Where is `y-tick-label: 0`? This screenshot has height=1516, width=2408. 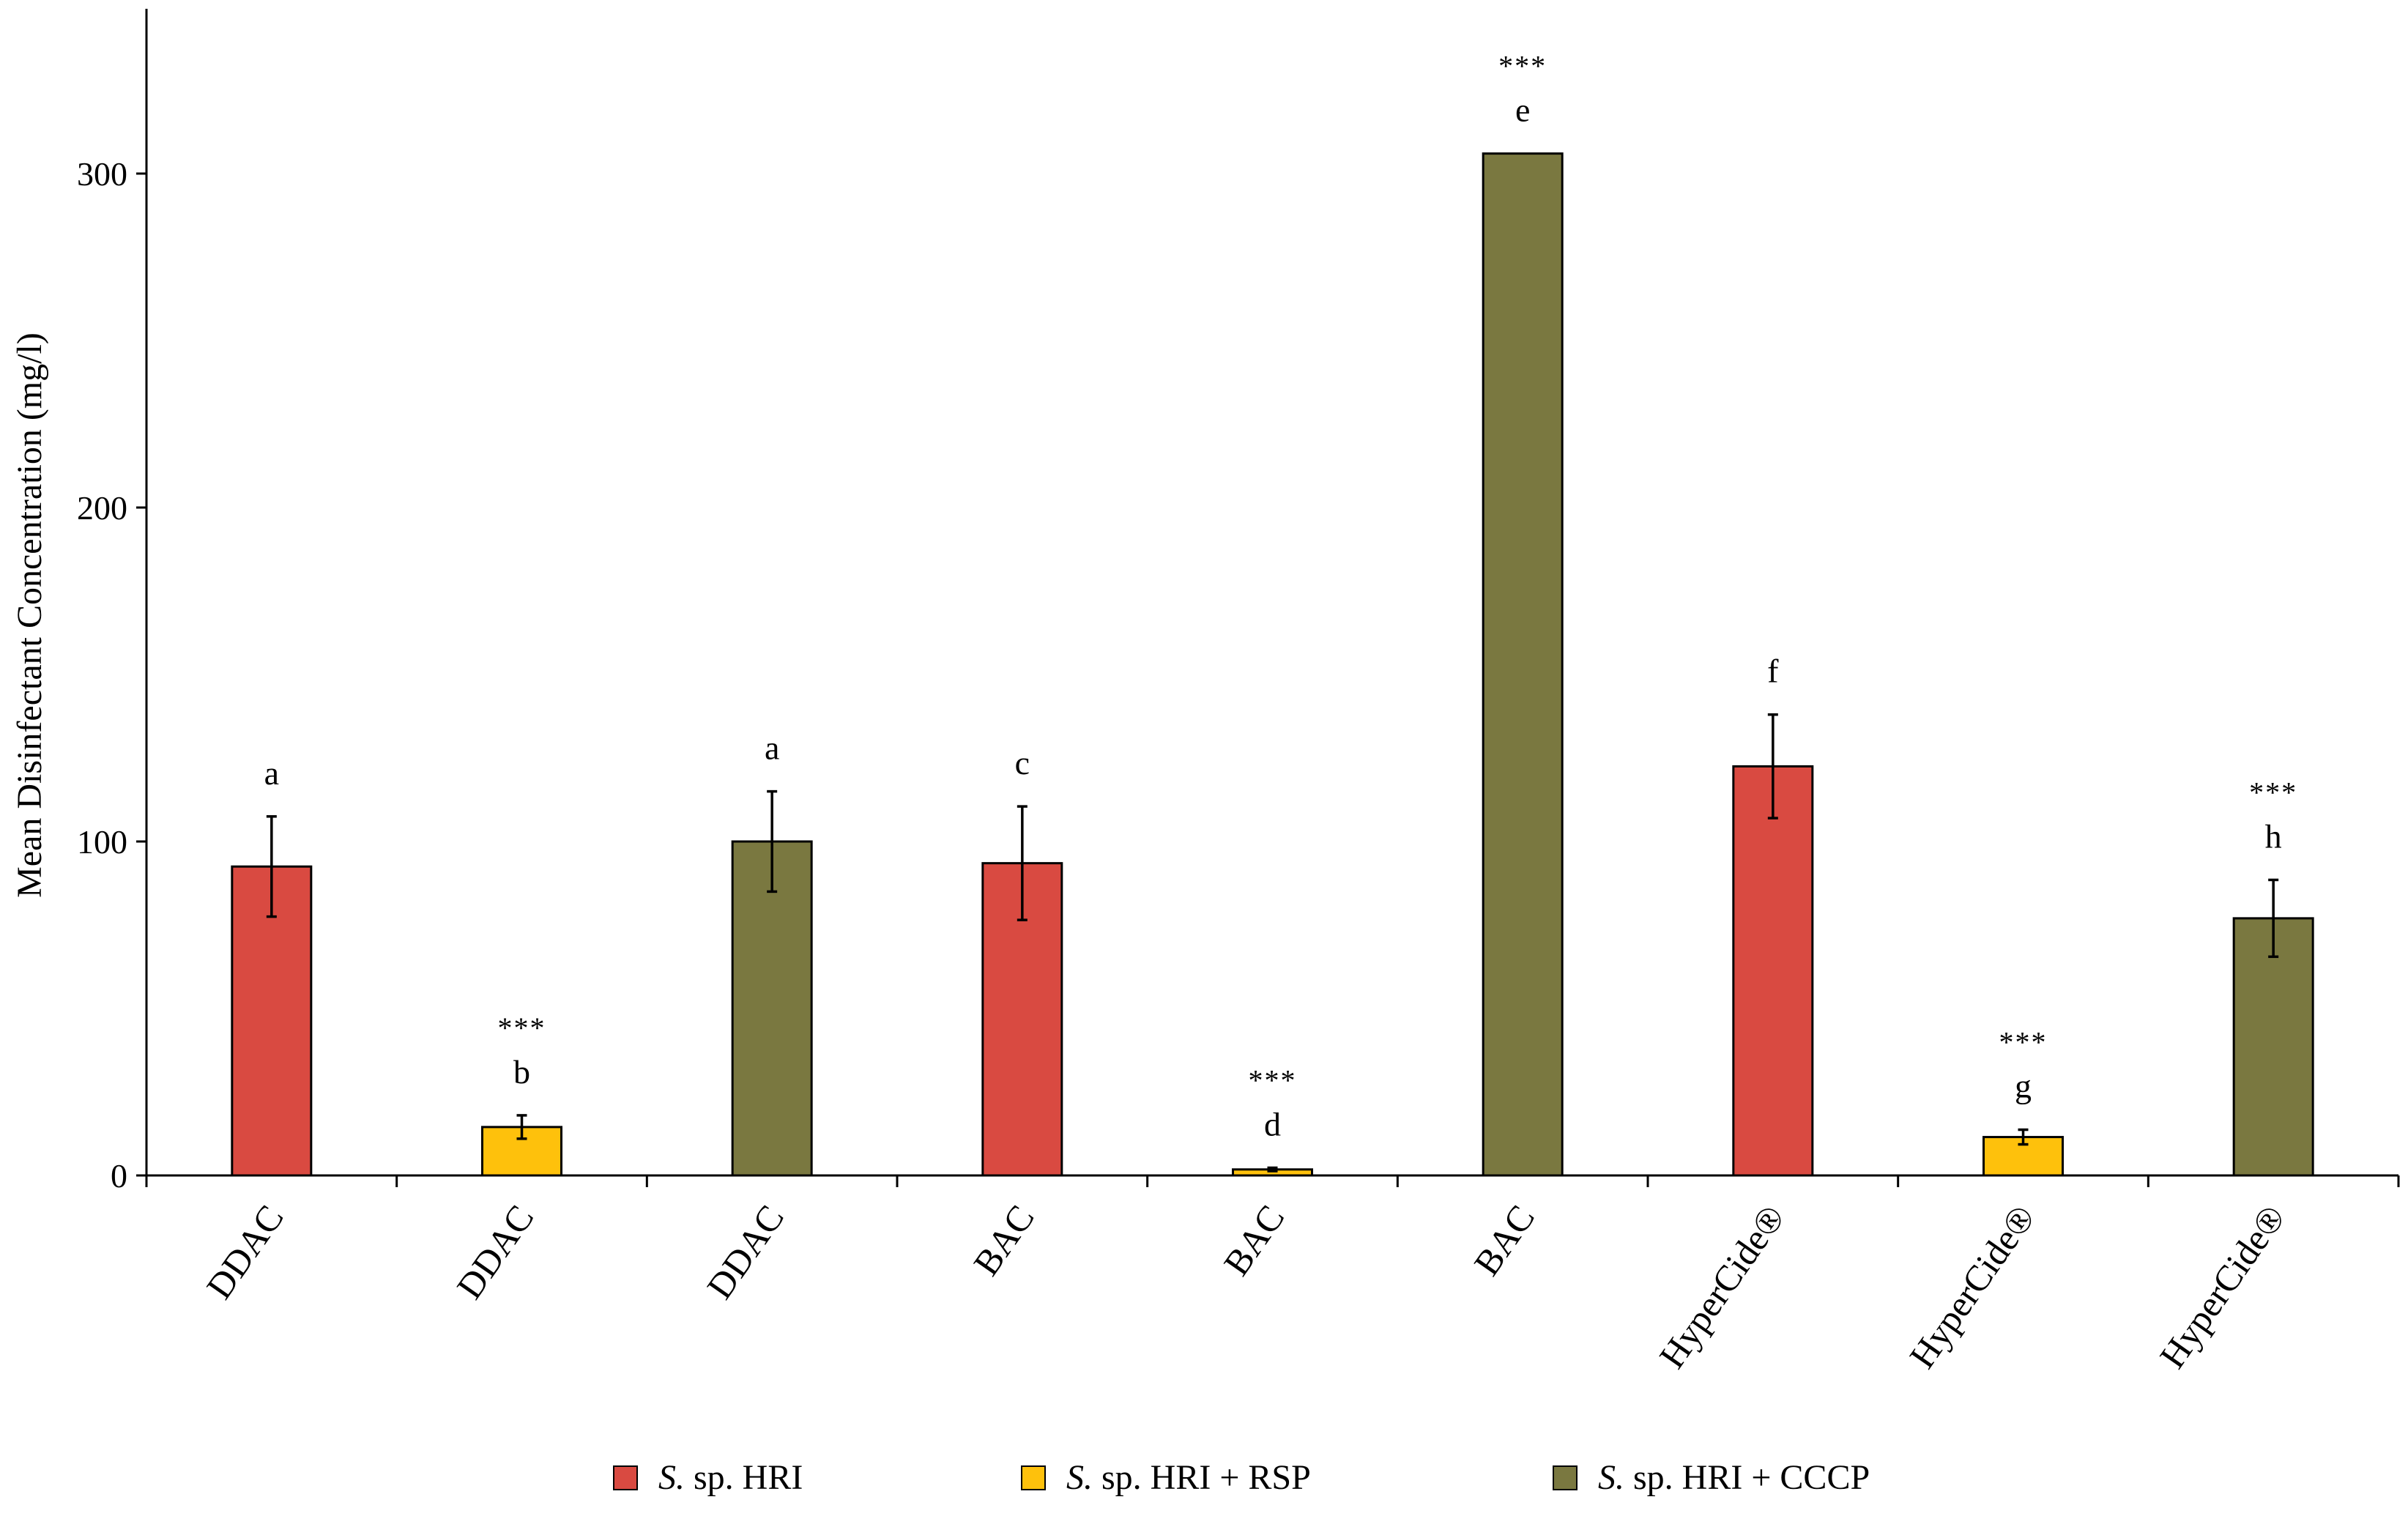
y-tick-label: 0 is located at coordinates (119, 1175).